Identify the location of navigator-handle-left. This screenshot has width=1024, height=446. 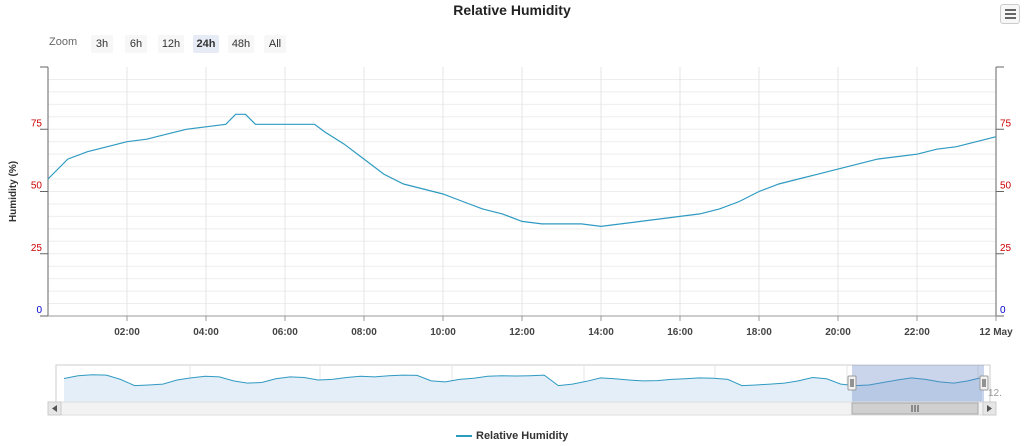
(852, 383).